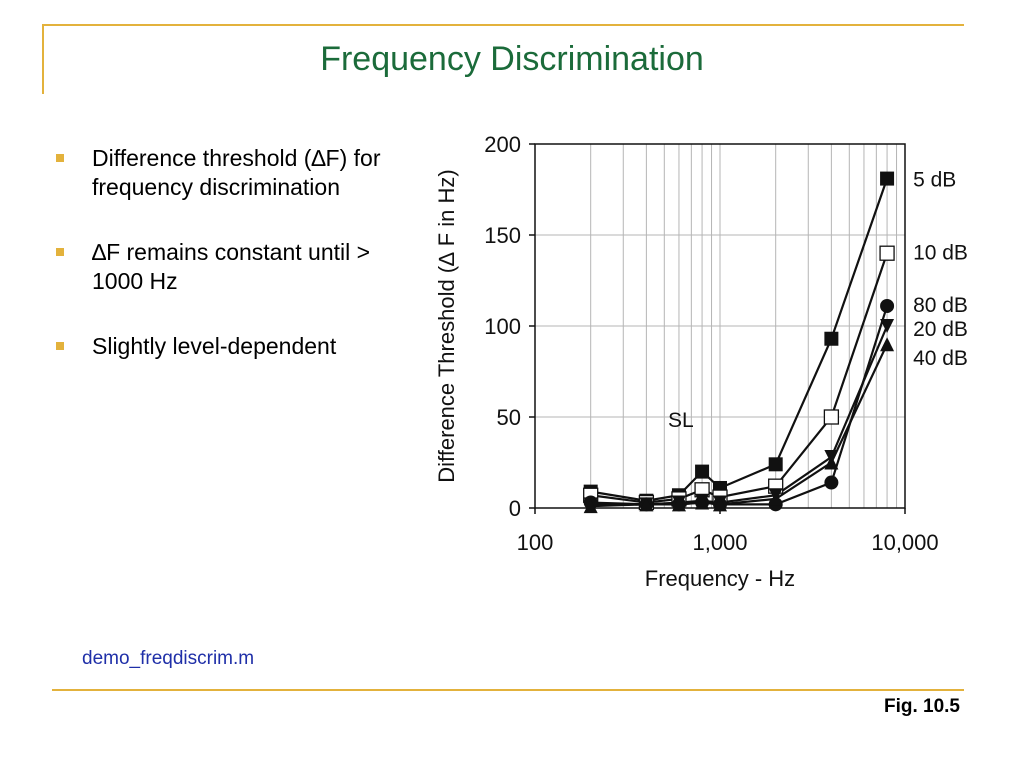  Describe the element at coordinates (512, 59) in the screenshot. I see `slide-title: Frequency Discrimination` at that location.